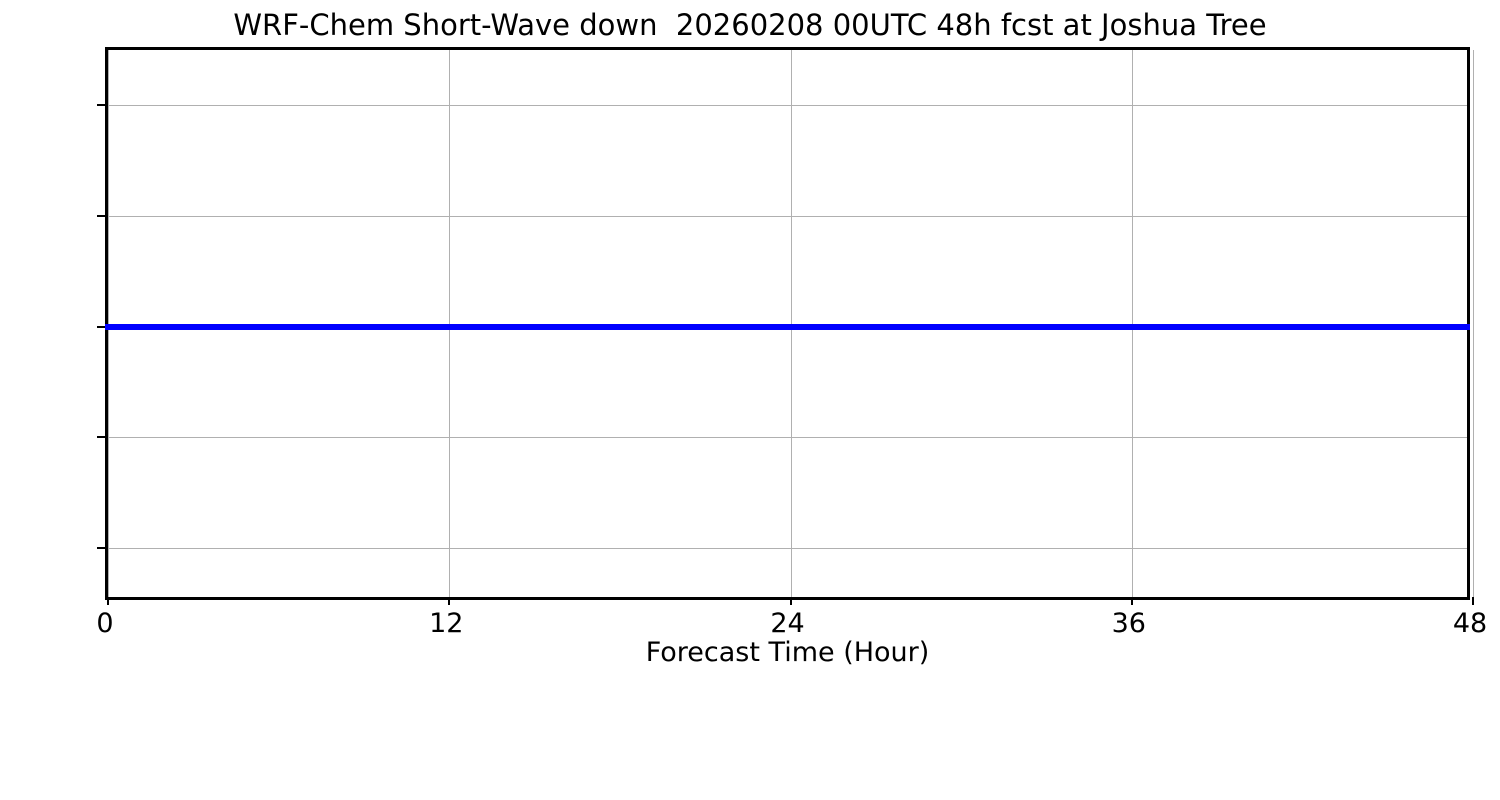 Image resolution: width=1500 pixels, height=800 pixels. Describe the element at coordinates (1470, 623) in the screenshot. I see `x-tick-label: 48` at that location.